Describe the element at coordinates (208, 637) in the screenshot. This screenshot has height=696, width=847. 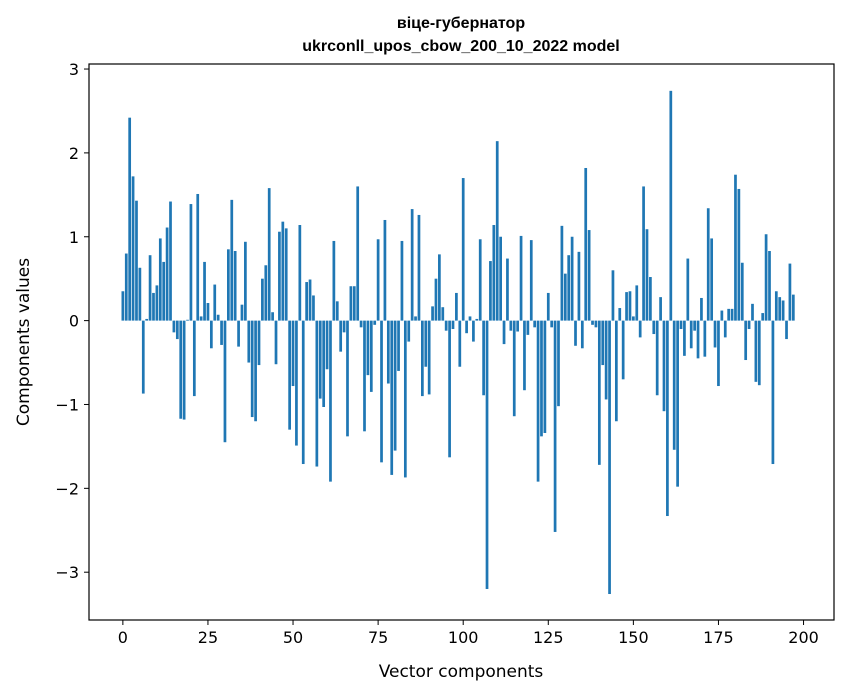
I see `x-tick-label: 25` at that location.